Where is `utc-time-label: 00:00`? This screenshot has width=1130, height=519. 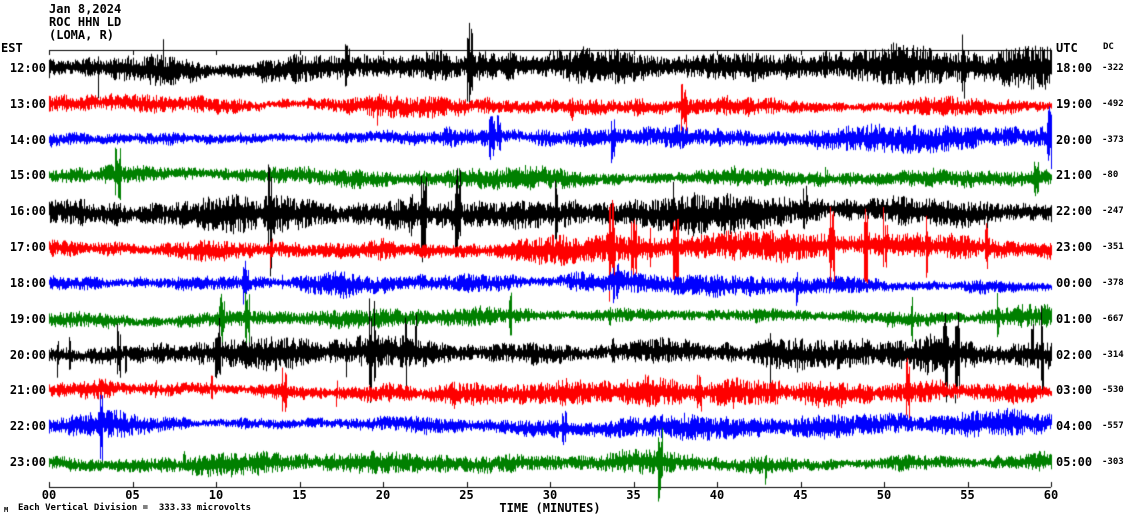 utc-time-label: 00:00 is located at coordinates (1074, 282).